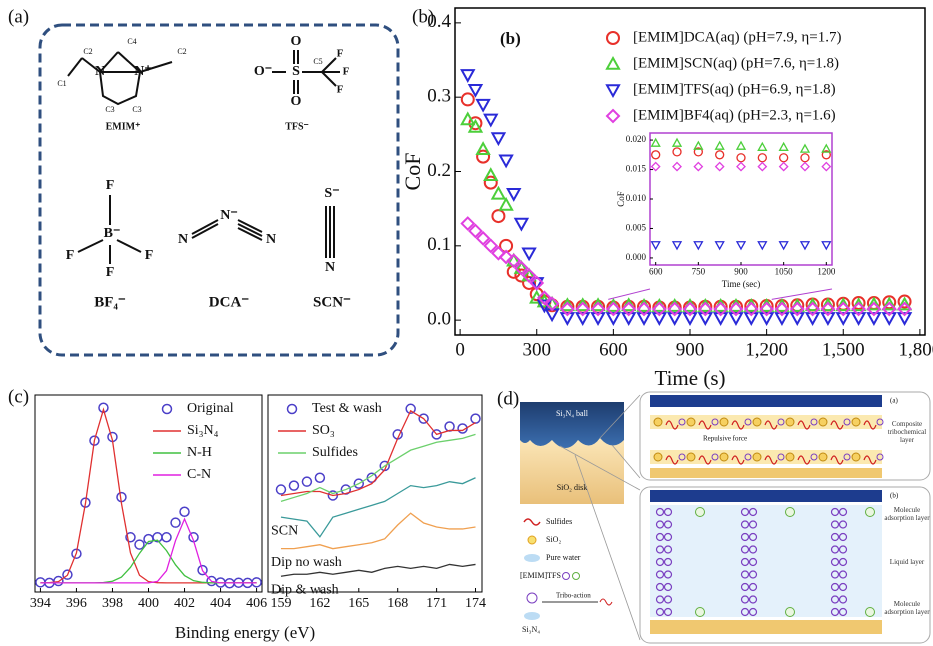  I want to click on x-tick-label: 1200, so click(826, 272).